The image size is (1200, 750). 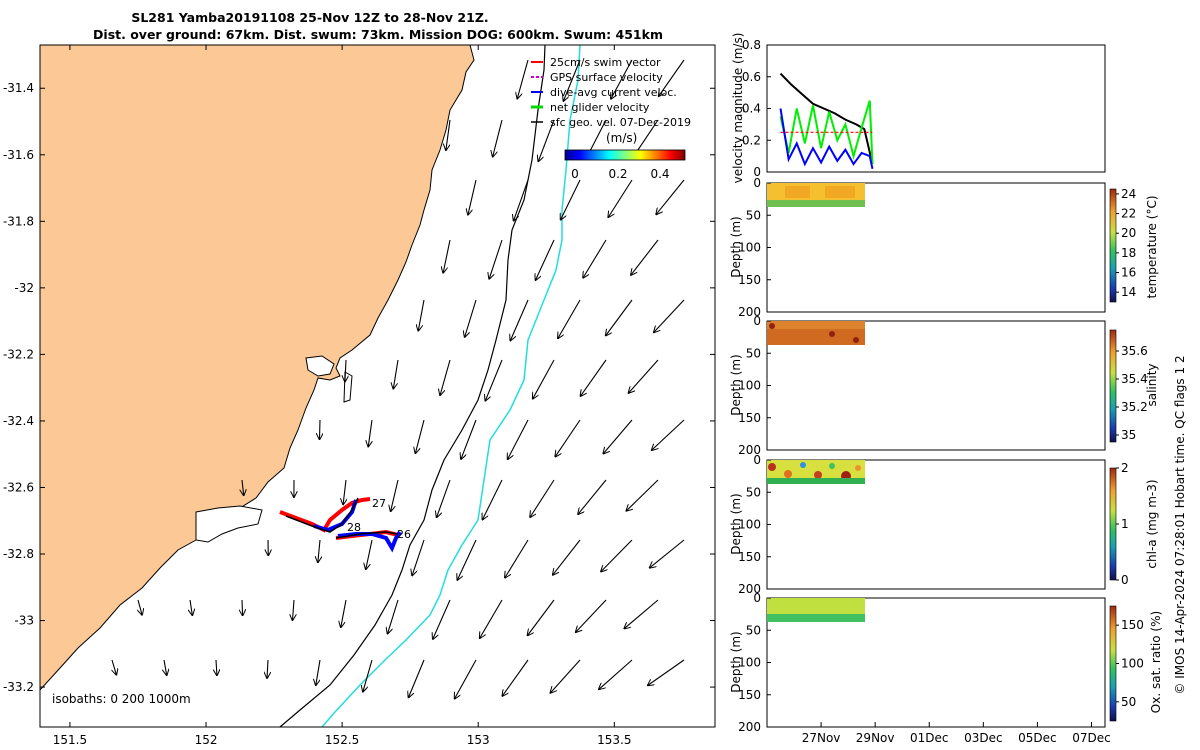 I want to click on lat-tick-label: -32, so click(x=24, y=288).